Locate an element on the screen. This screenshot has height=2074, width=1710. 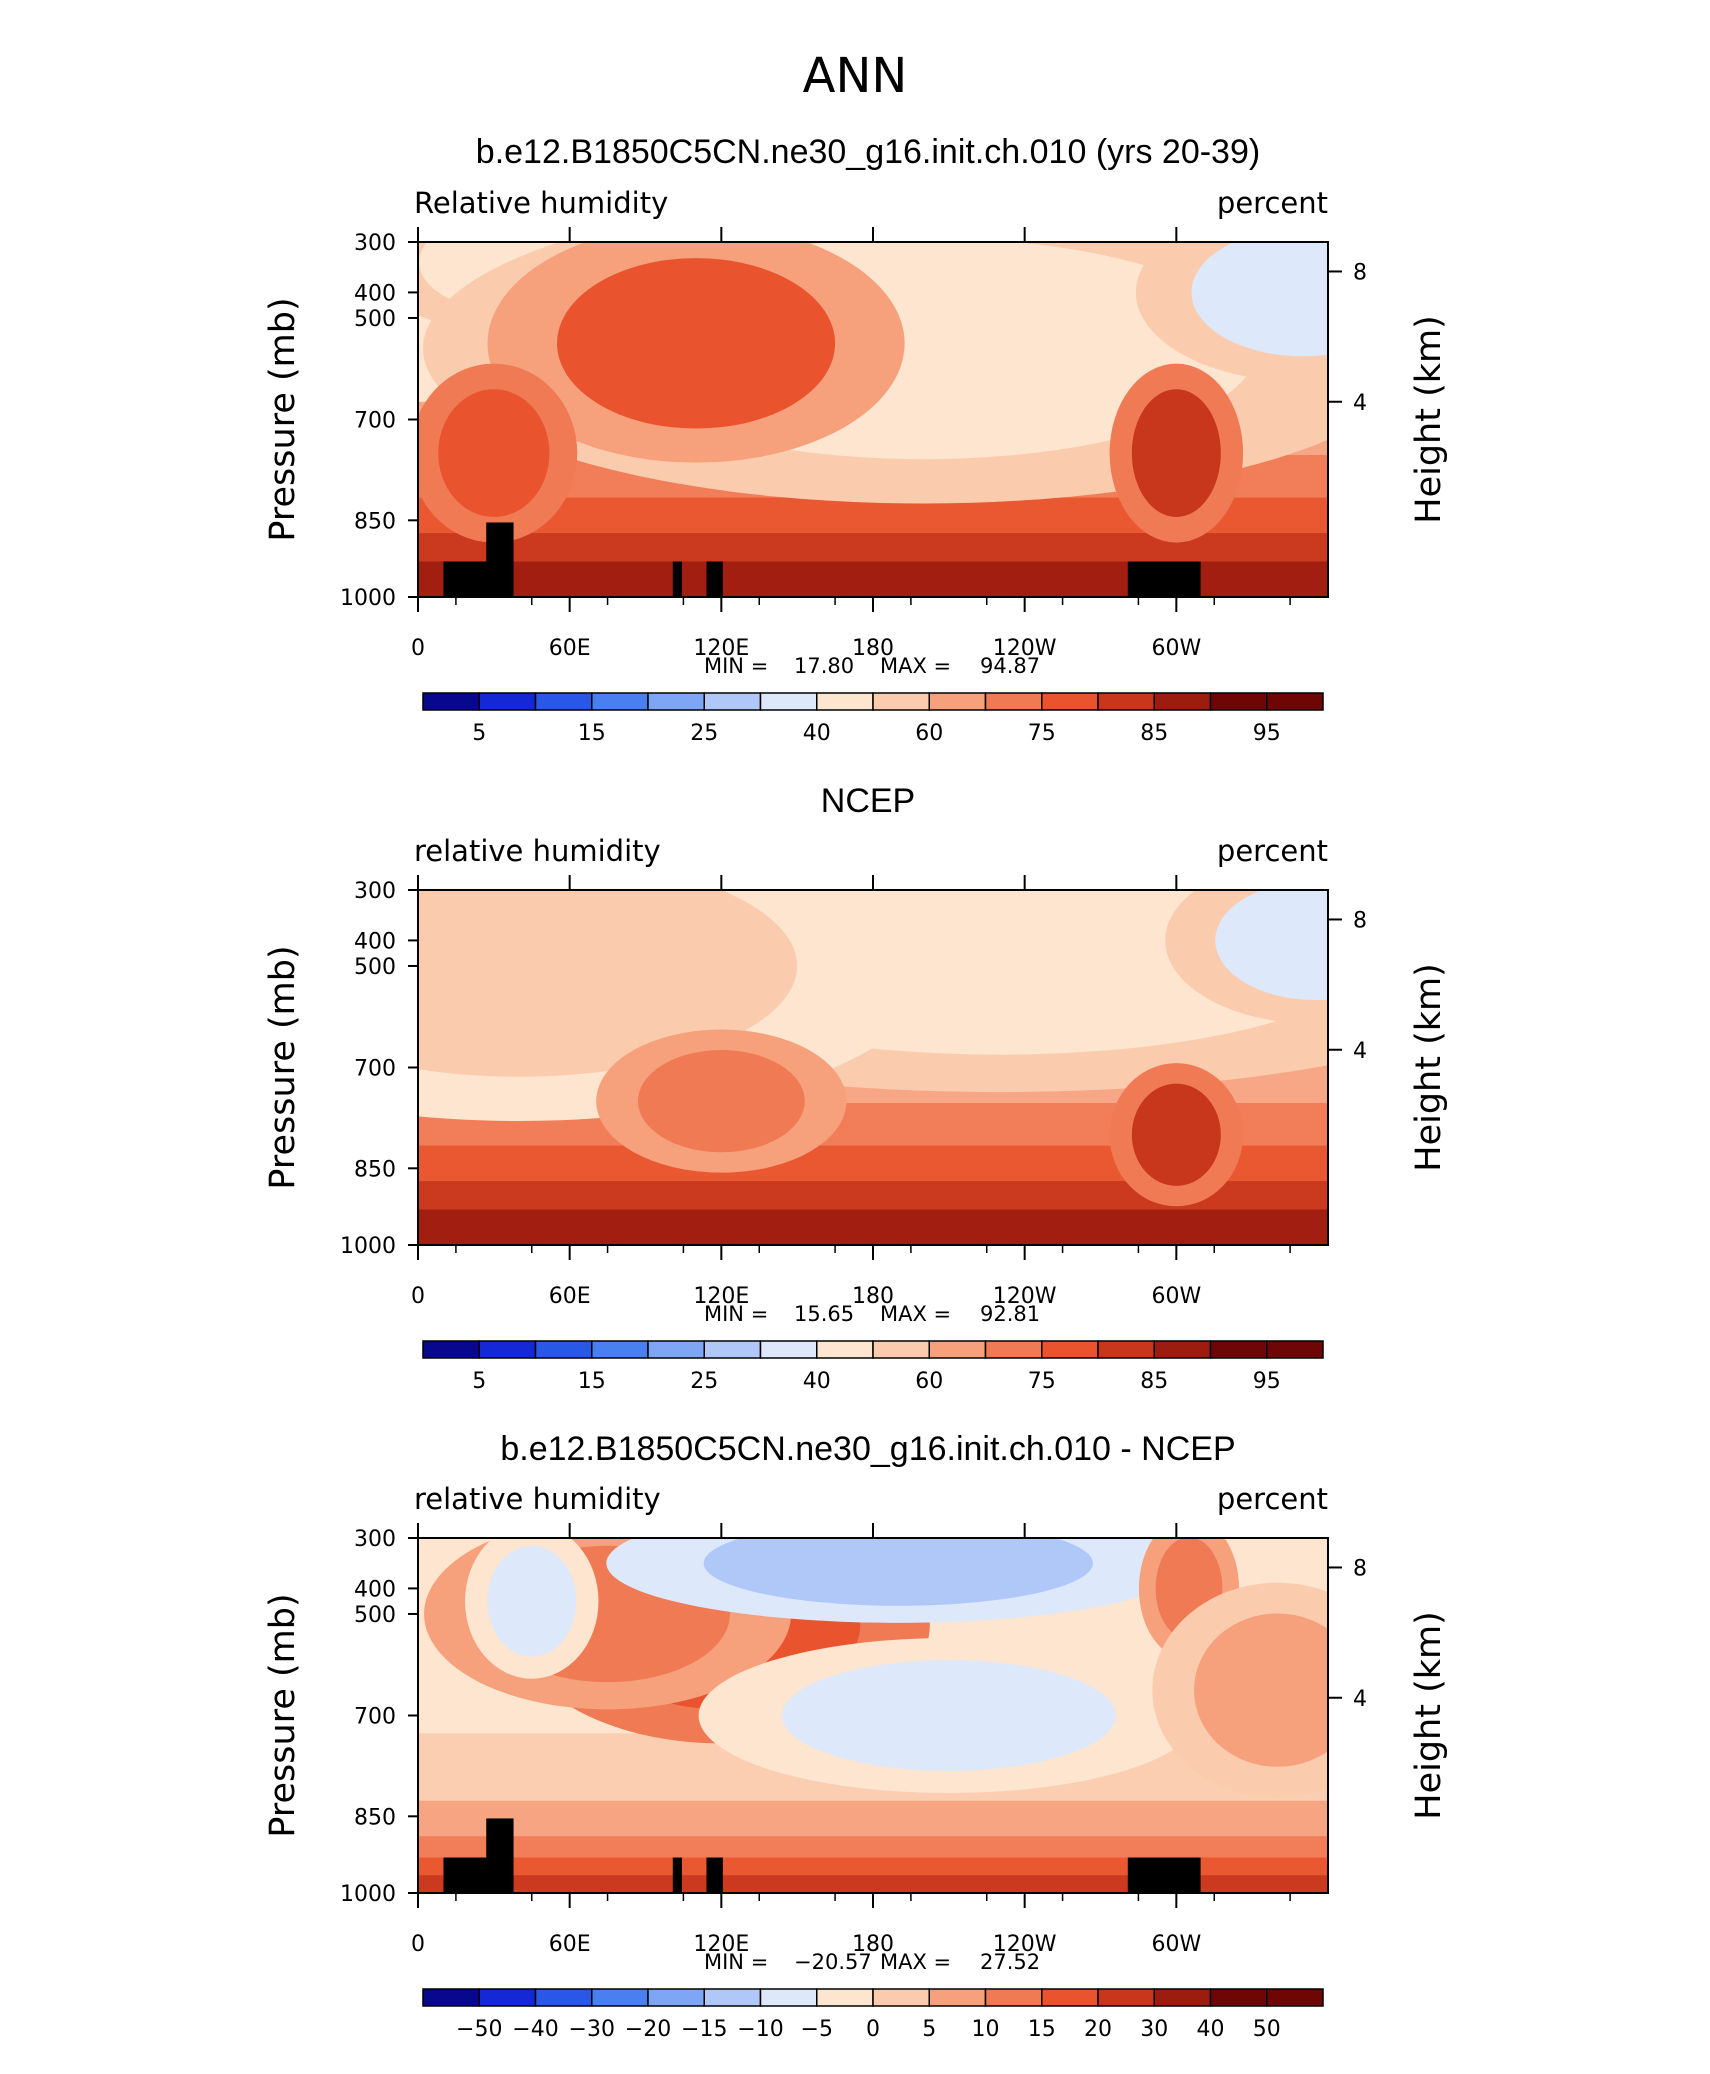
colorbar-label: 15 is located at coordinates (1042, 2029).